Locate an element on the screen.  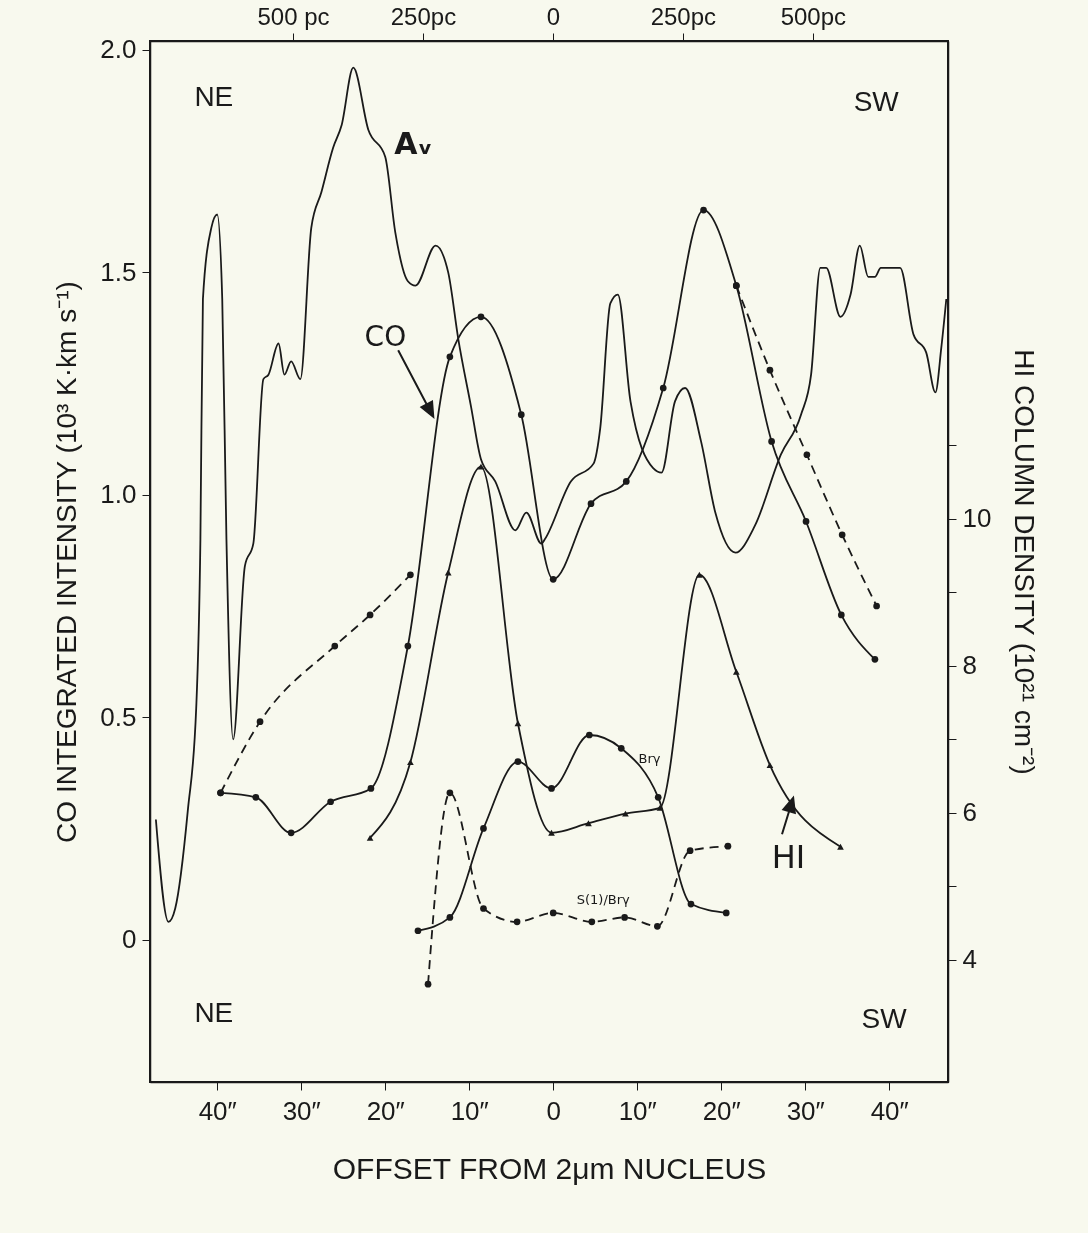
series-label: Brγ is located at coordinates (649, 759).